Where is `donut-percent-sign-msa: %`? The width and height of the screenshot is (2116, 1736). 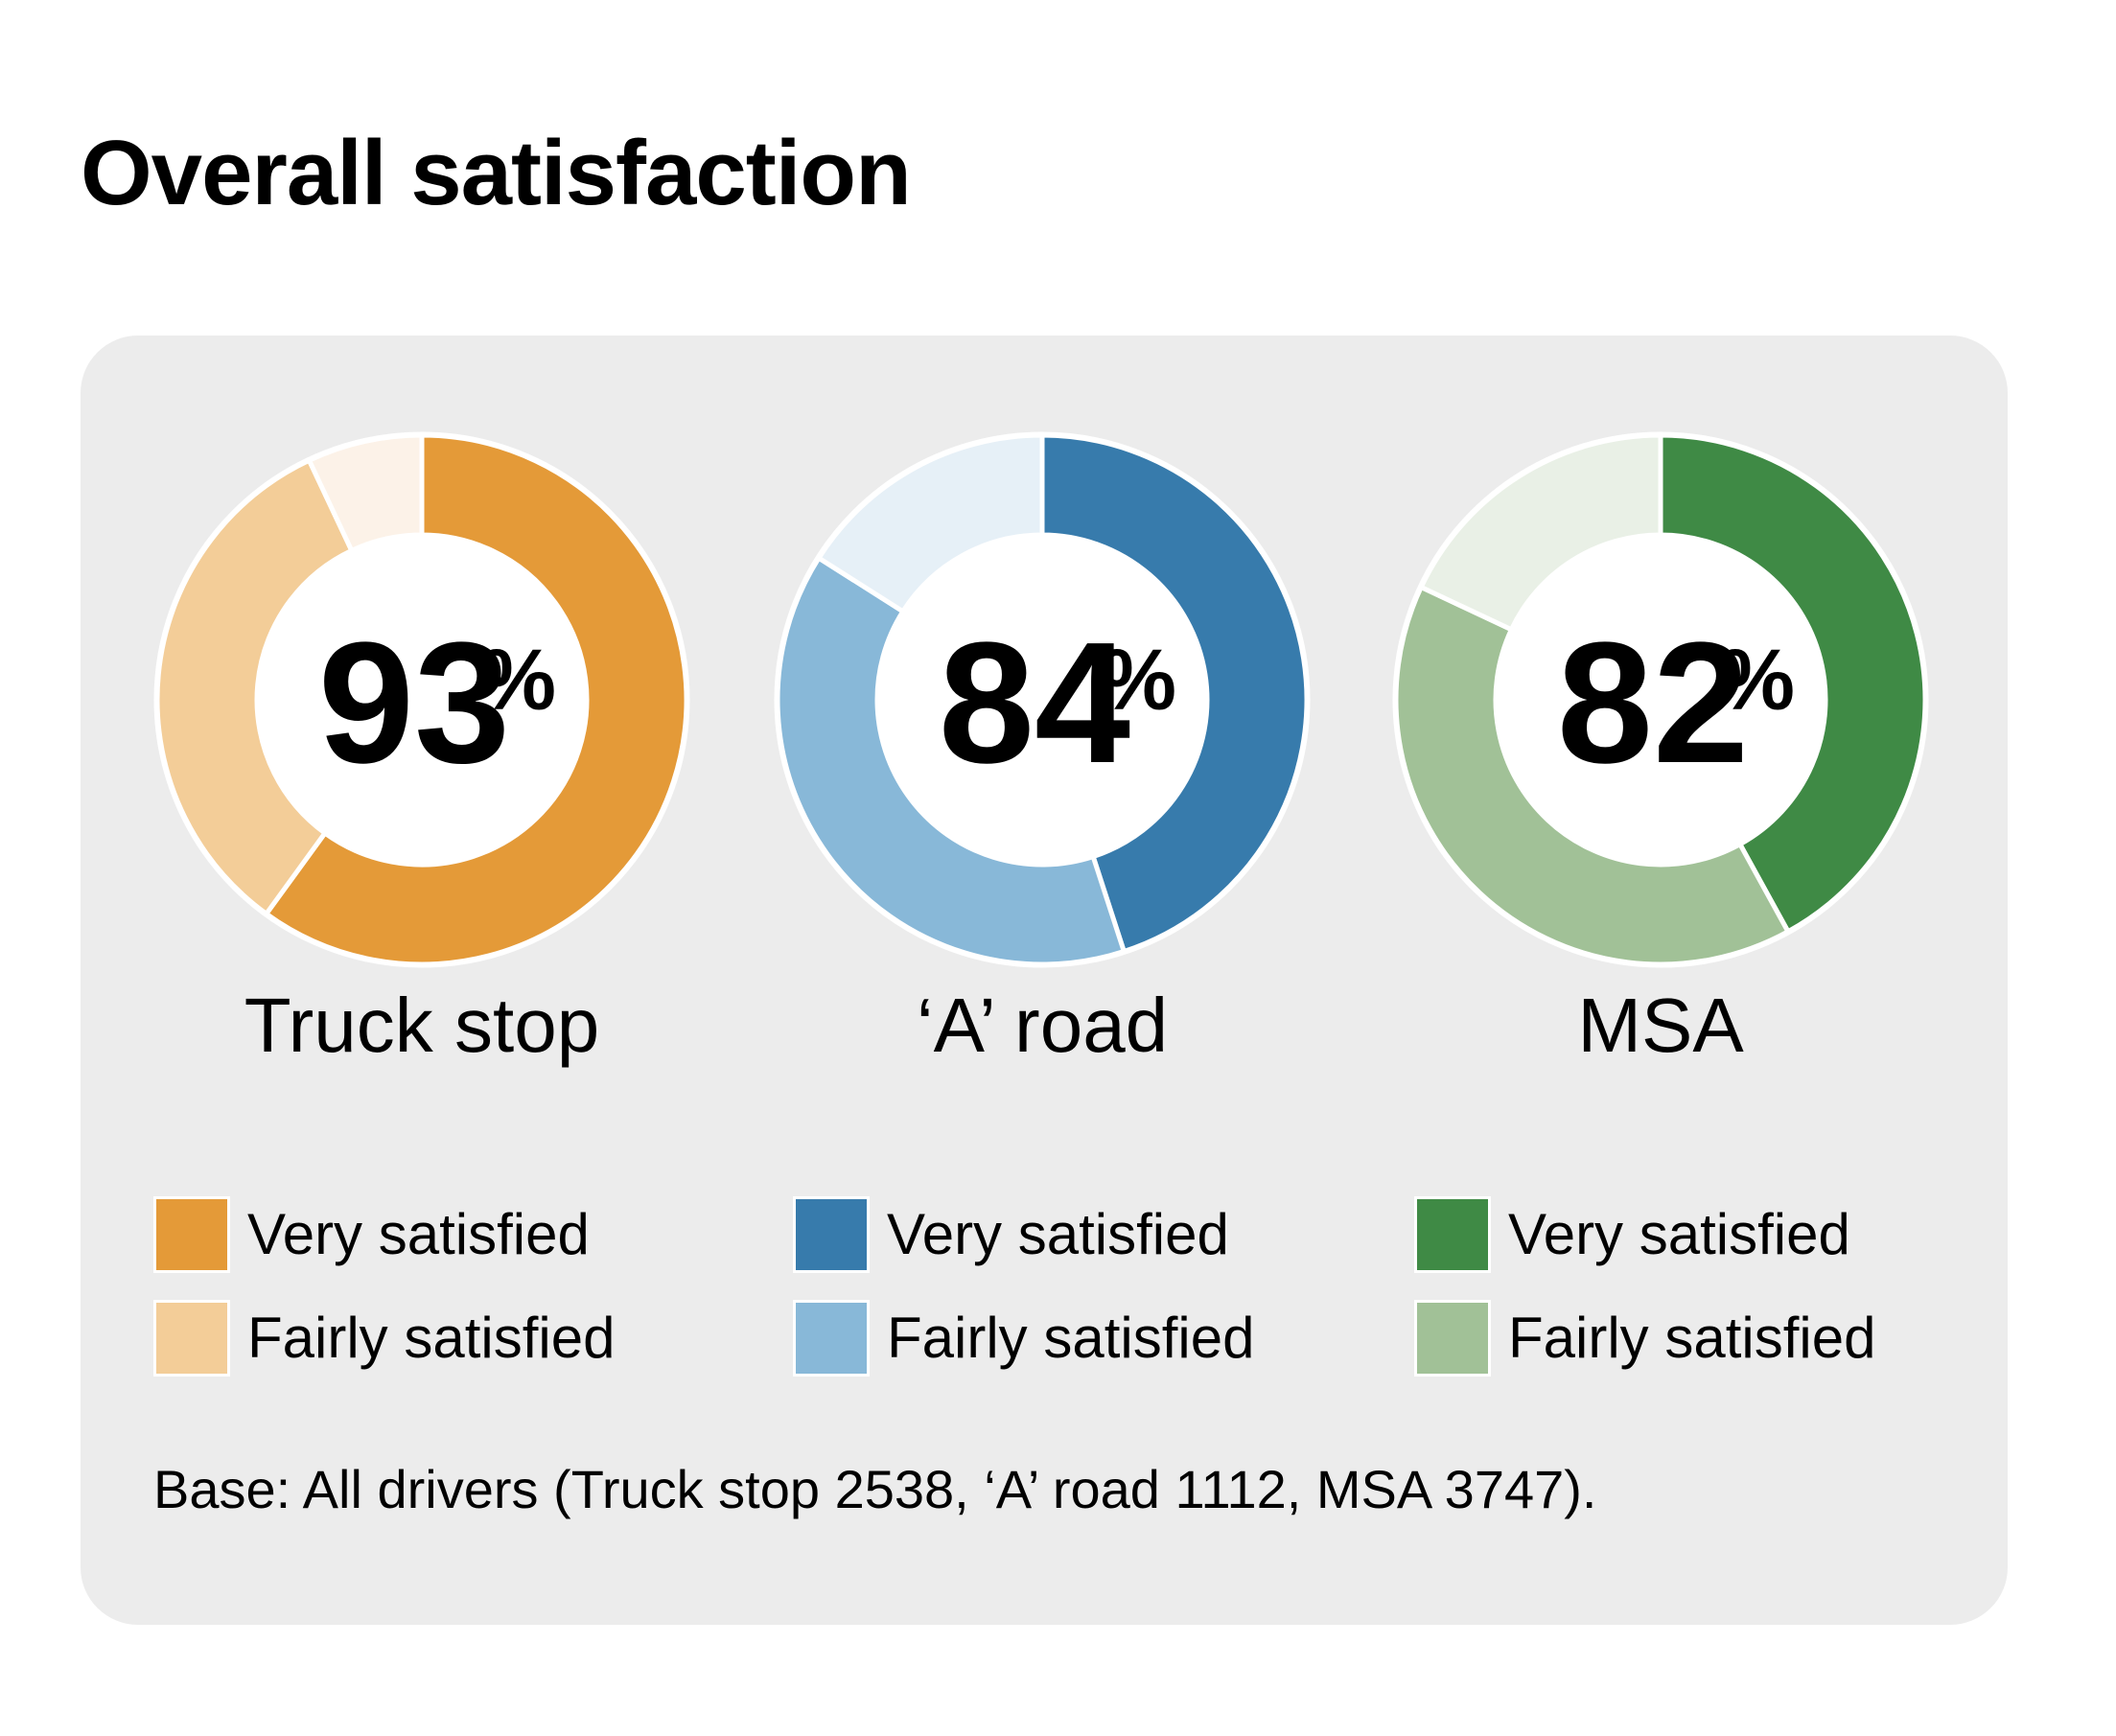
donut-percent-sign-msa: % is located at coordinates (1756, 681).